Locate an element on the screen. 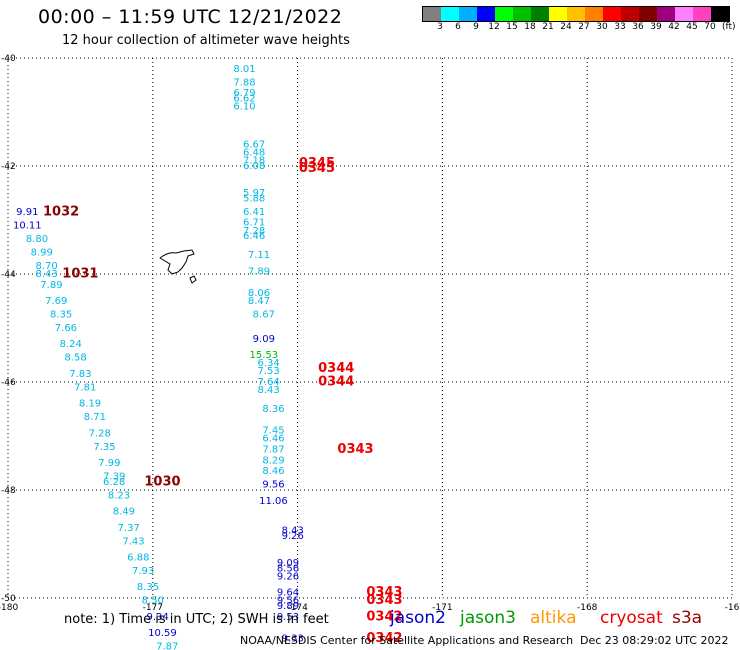 Image resolution: width=740 pixels, height=650 pixels. legend-tick-label: 21 is located at coordinates (548, 27).